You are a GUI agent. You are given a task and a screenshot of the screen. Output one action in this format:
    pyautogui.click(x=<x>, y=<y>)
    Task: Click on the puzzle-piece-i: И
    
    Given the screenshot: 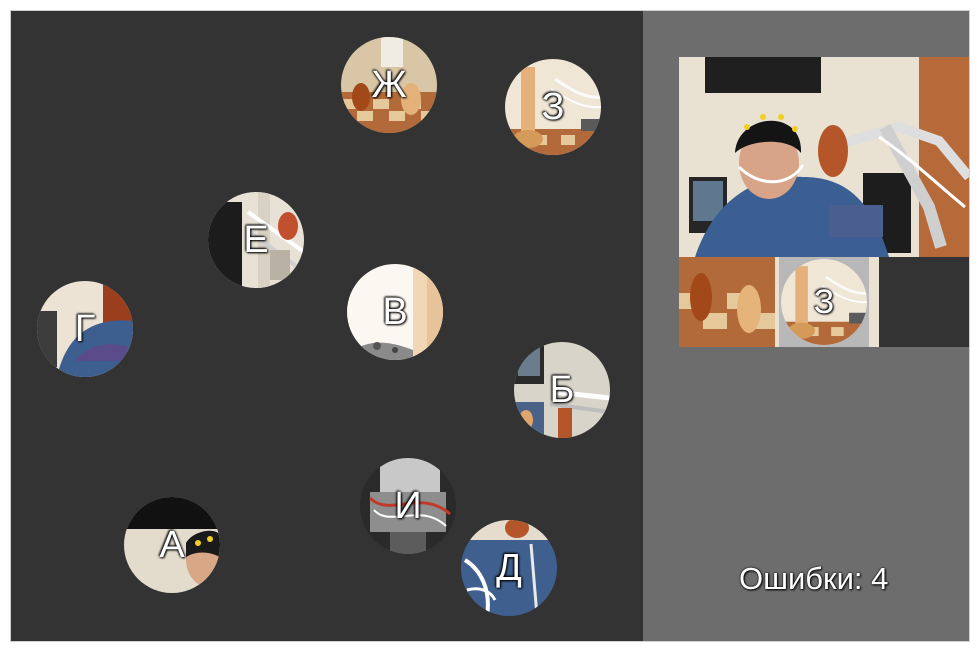 What is the action you would take?
    pyautogui.click(x=408, y=506)
    